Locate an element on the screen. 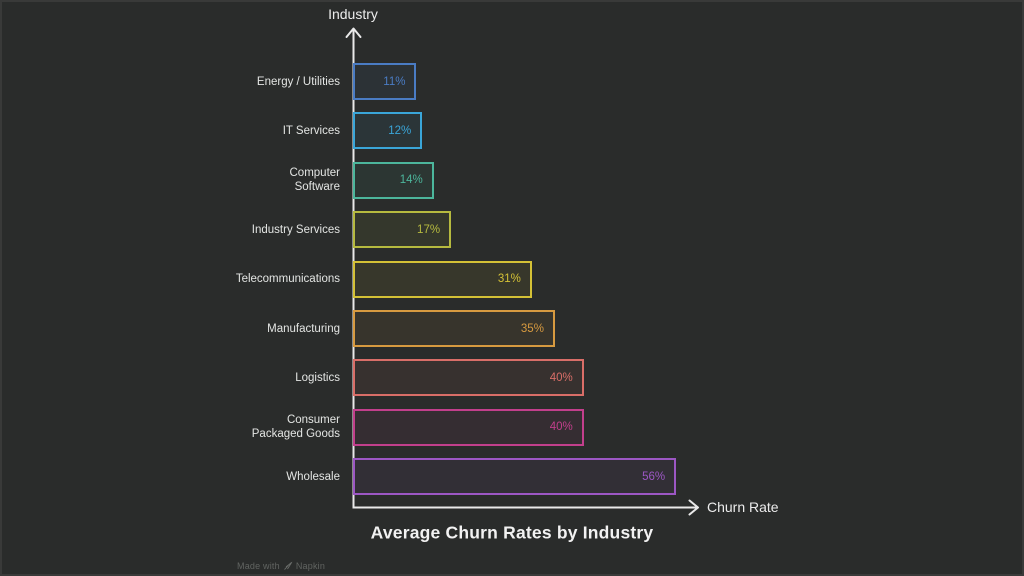  watermark-text: Made with is located at coordinates (258, 566).